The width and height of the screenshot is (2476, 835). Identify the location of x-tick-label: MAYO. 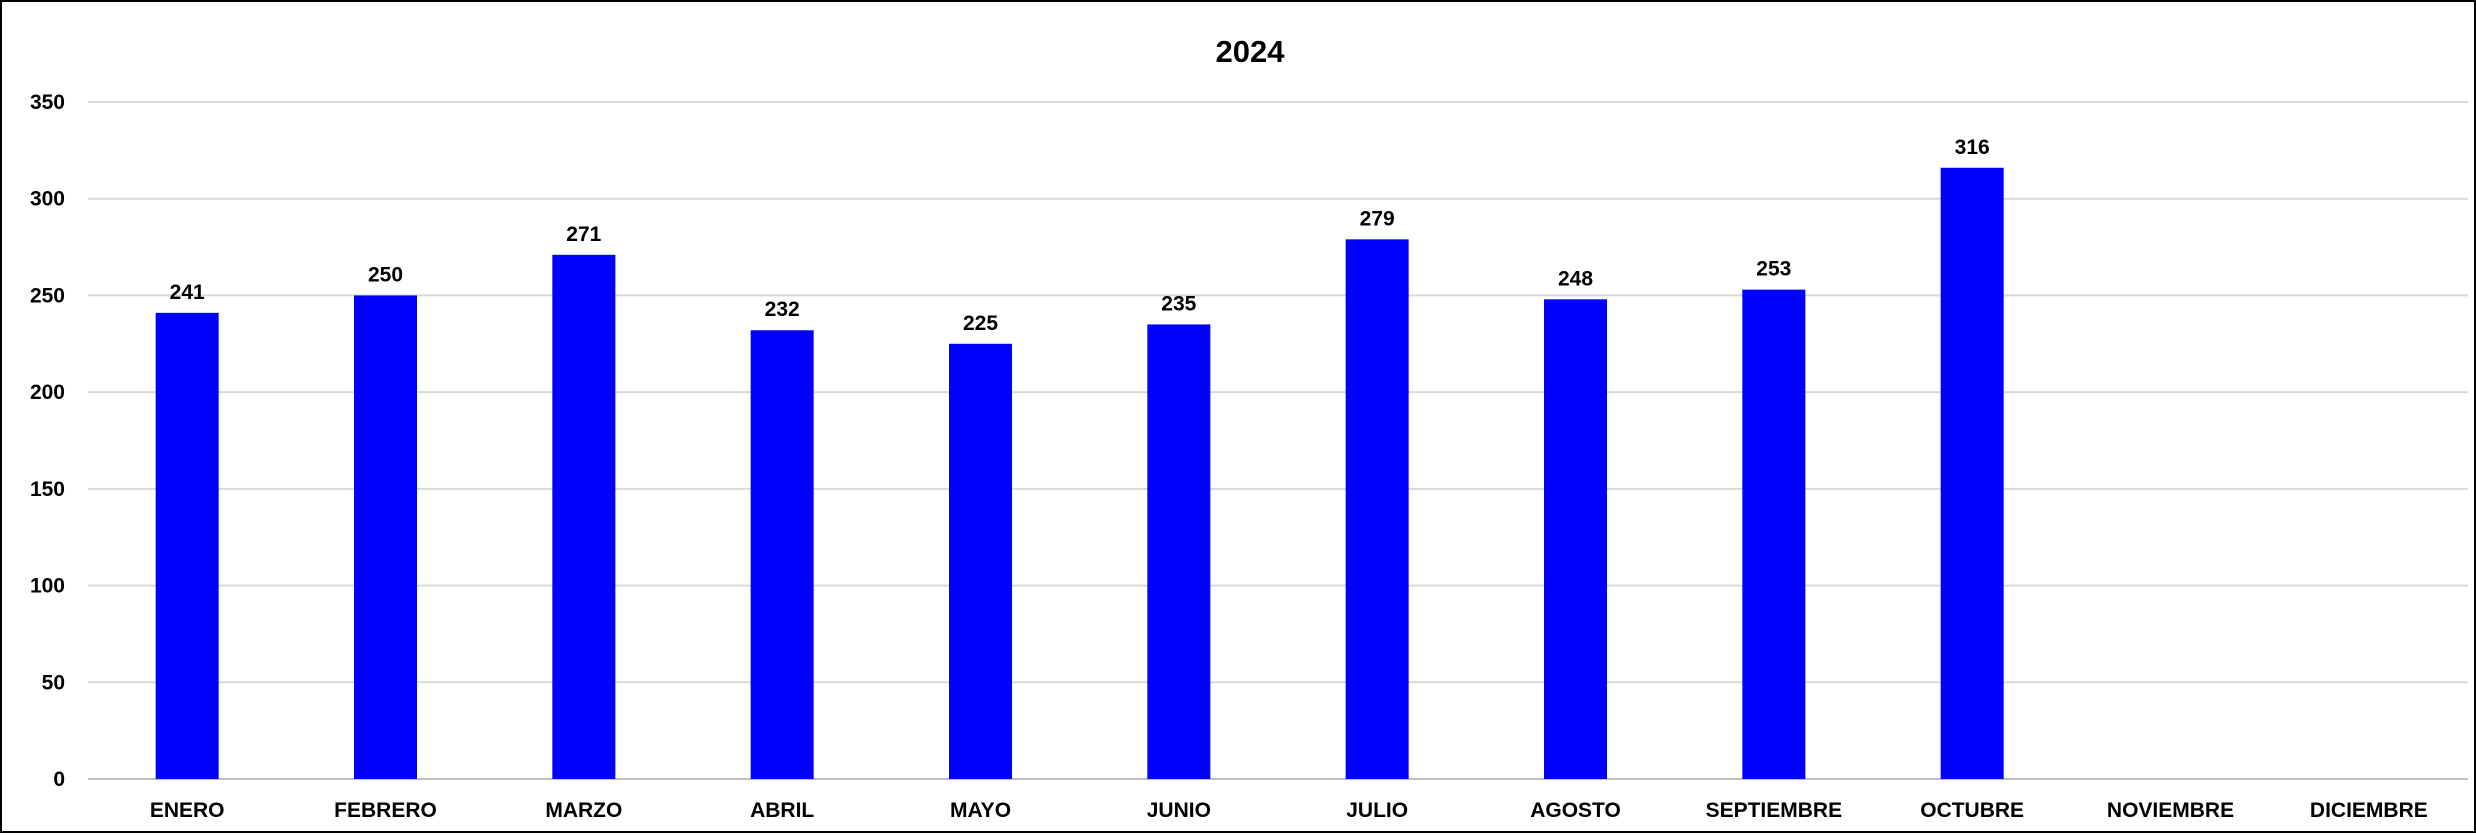
(980, 810).